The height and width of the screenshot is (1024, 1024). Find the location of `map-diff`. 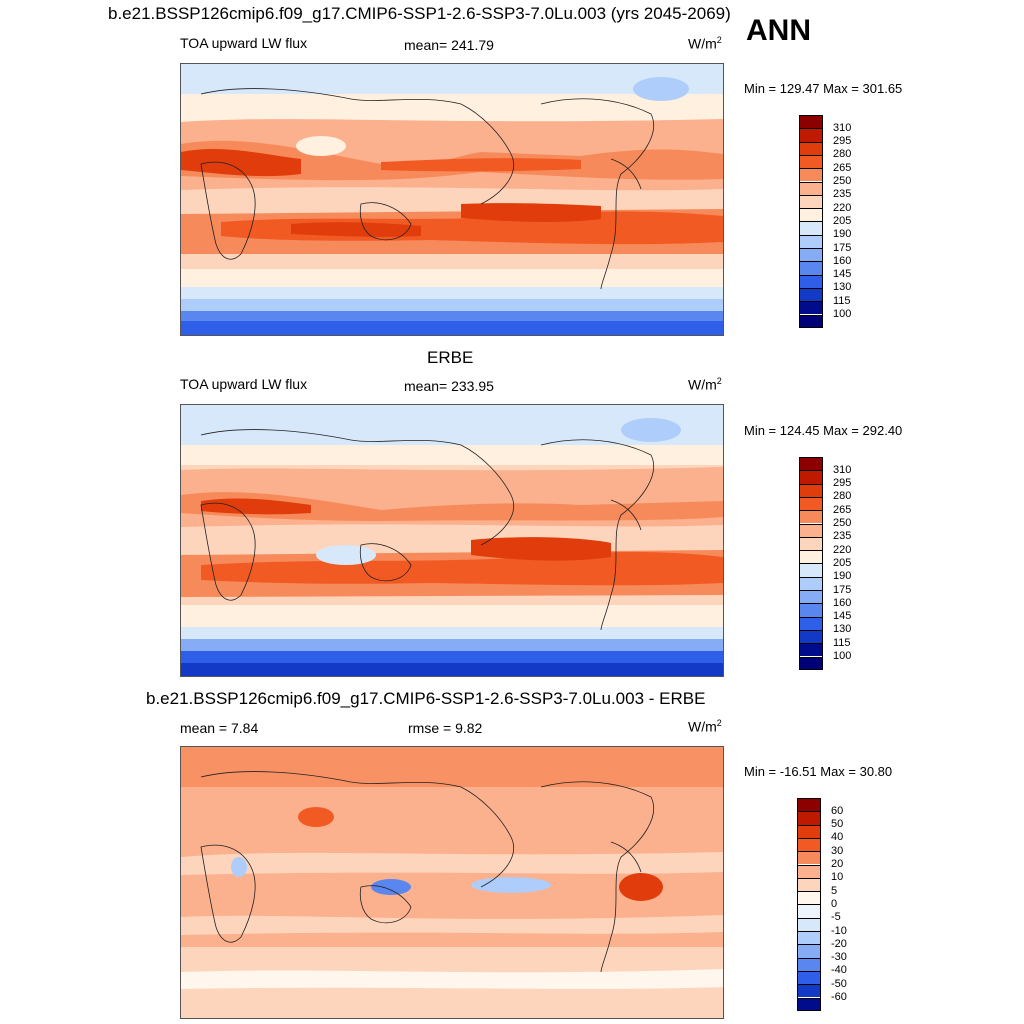

map-diff is located at coordinates (452, 882).